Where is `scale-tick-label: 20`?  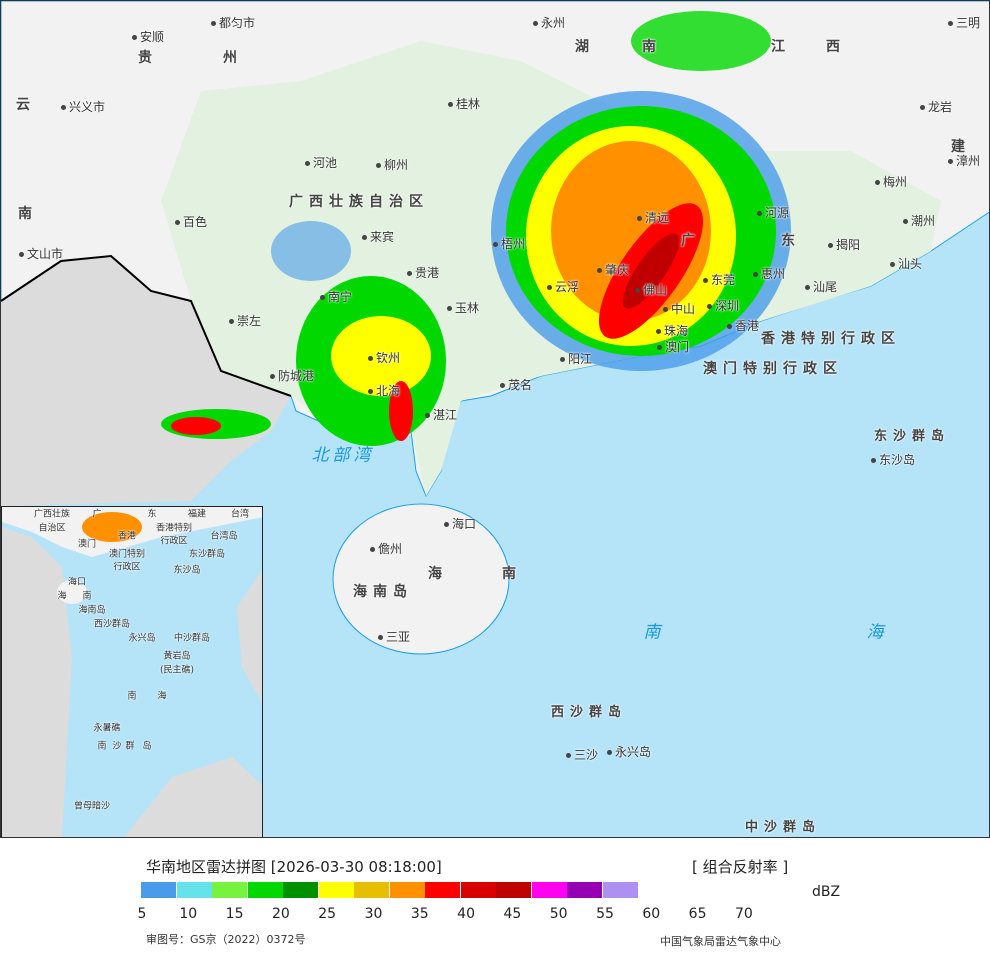 scale-tick-label: 20 is located at coordinates (280, 914).